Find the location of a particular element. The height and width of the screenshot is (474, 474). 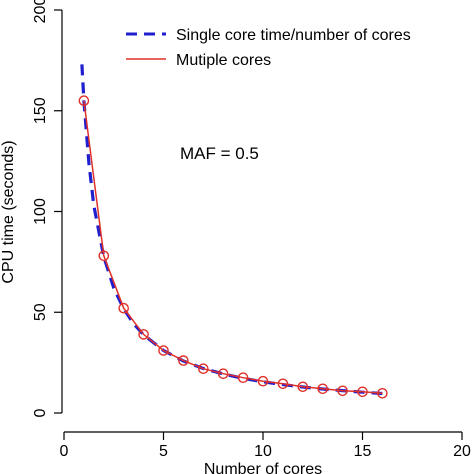

x-tick-label: 0 is located at coordinates (64, 451).